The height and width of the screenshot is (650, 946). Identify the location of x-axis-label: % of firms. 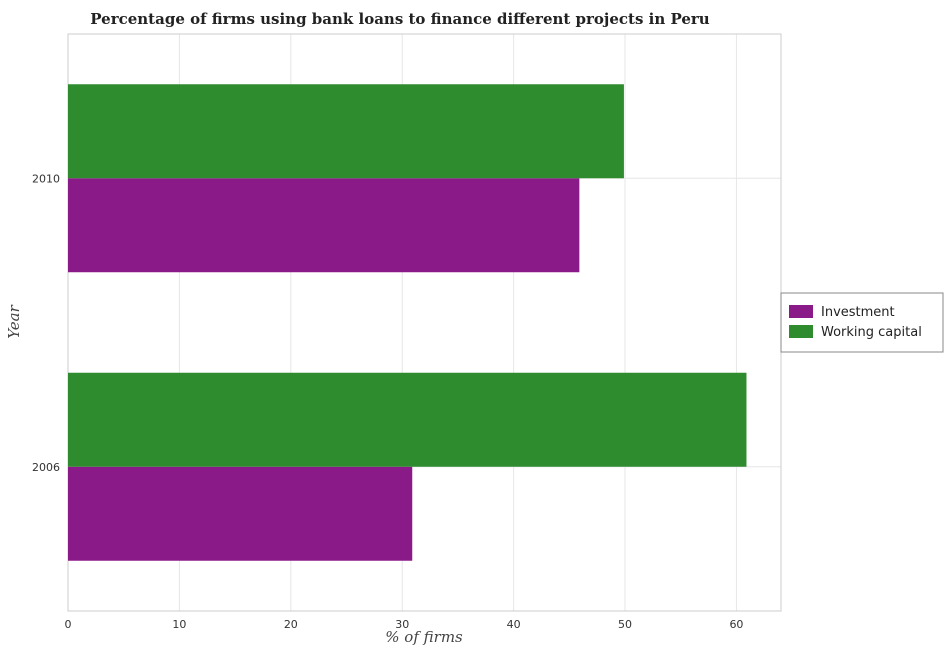
(424, 637).